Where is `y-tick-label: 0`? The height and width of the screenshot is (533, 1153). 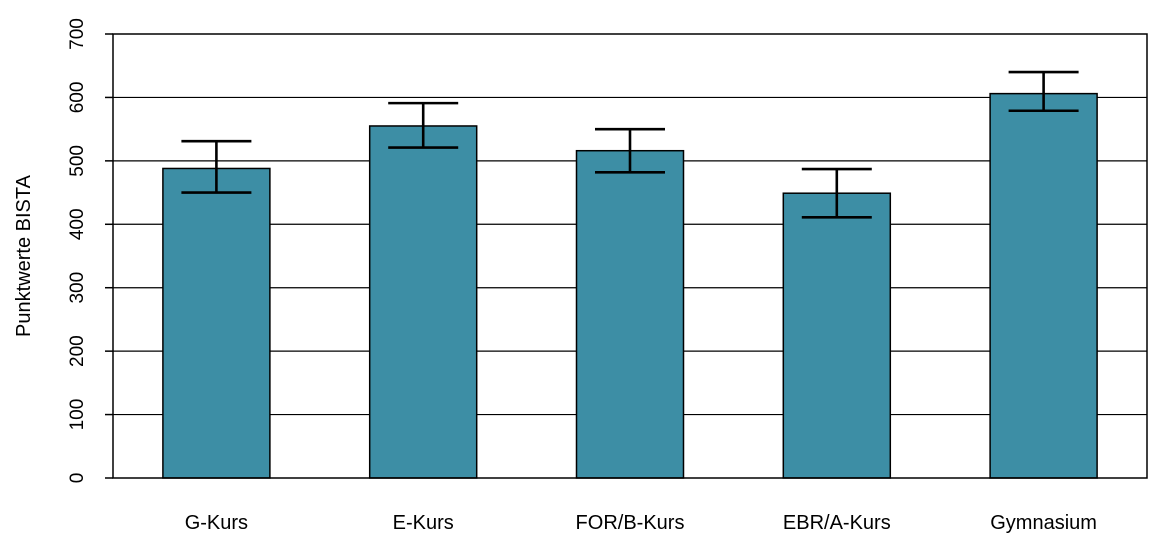
y-tick-label: 0 is located at coordinates (77, 478).